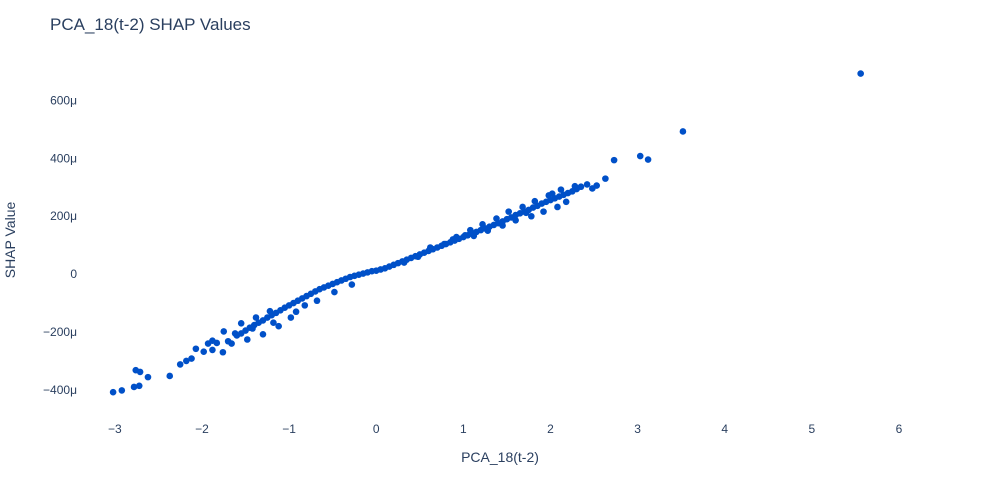 The height and width of the screenshot is (500, 1000). What do you see at coordinates (73, 274) in the screenshot?
I see `y-tick-label: 0` at bounding box center [73, 274].